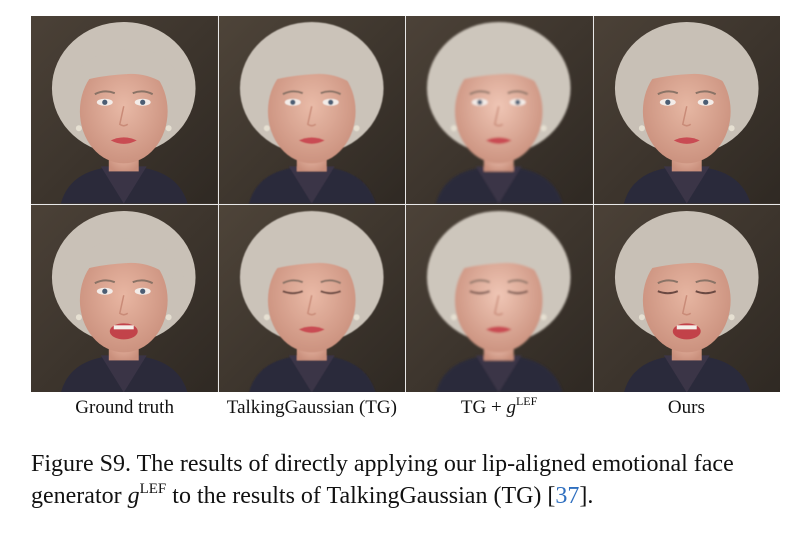  Describe the element at coordinates (124, 407) in the screenshot. I see `label-ground-truth: Ground truth` at that location.